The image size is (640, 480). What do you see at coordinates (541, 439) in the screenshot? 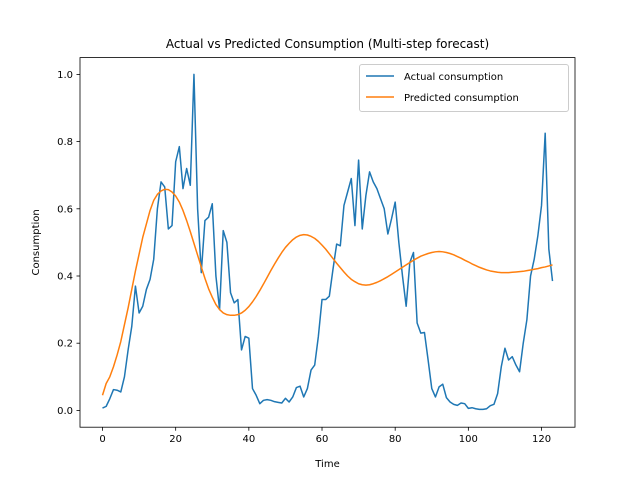
I see `x-tick-label: 120` at bounding box center [541, 439].